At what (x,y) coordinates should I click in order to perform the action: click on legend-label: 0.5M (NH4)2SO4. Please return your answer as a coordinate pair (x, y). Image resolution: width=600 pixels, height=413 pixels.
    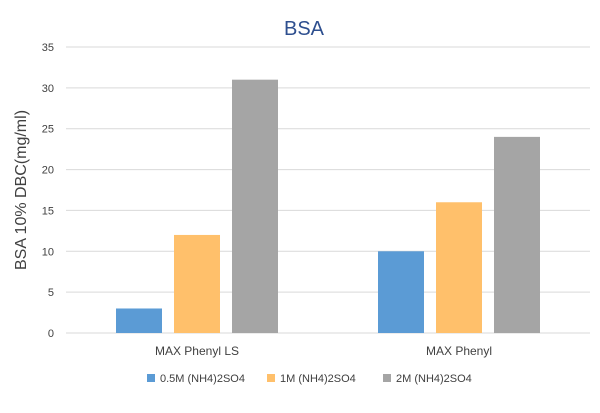
    Looking at the image, I should click on (202, 379).